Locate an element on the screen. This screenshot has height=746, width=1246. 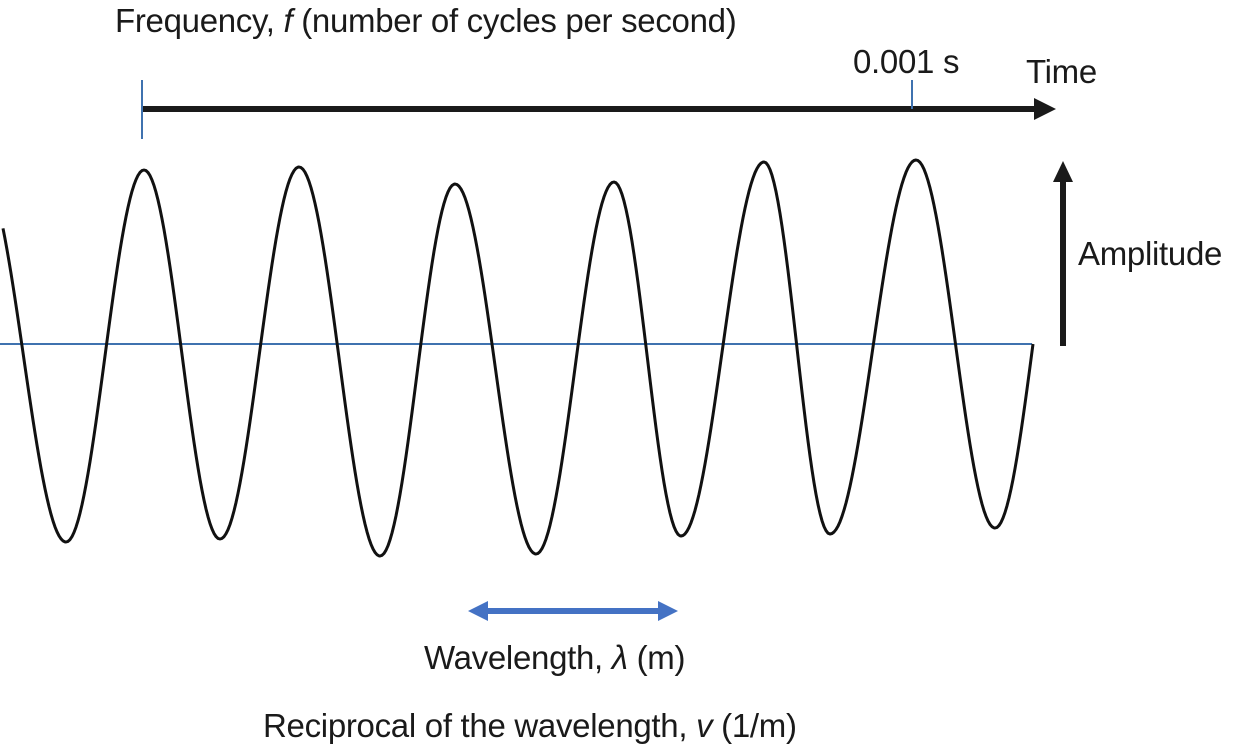
frequency-label-suffix: (number of cycles per second) is located at coordinates (514, 20).